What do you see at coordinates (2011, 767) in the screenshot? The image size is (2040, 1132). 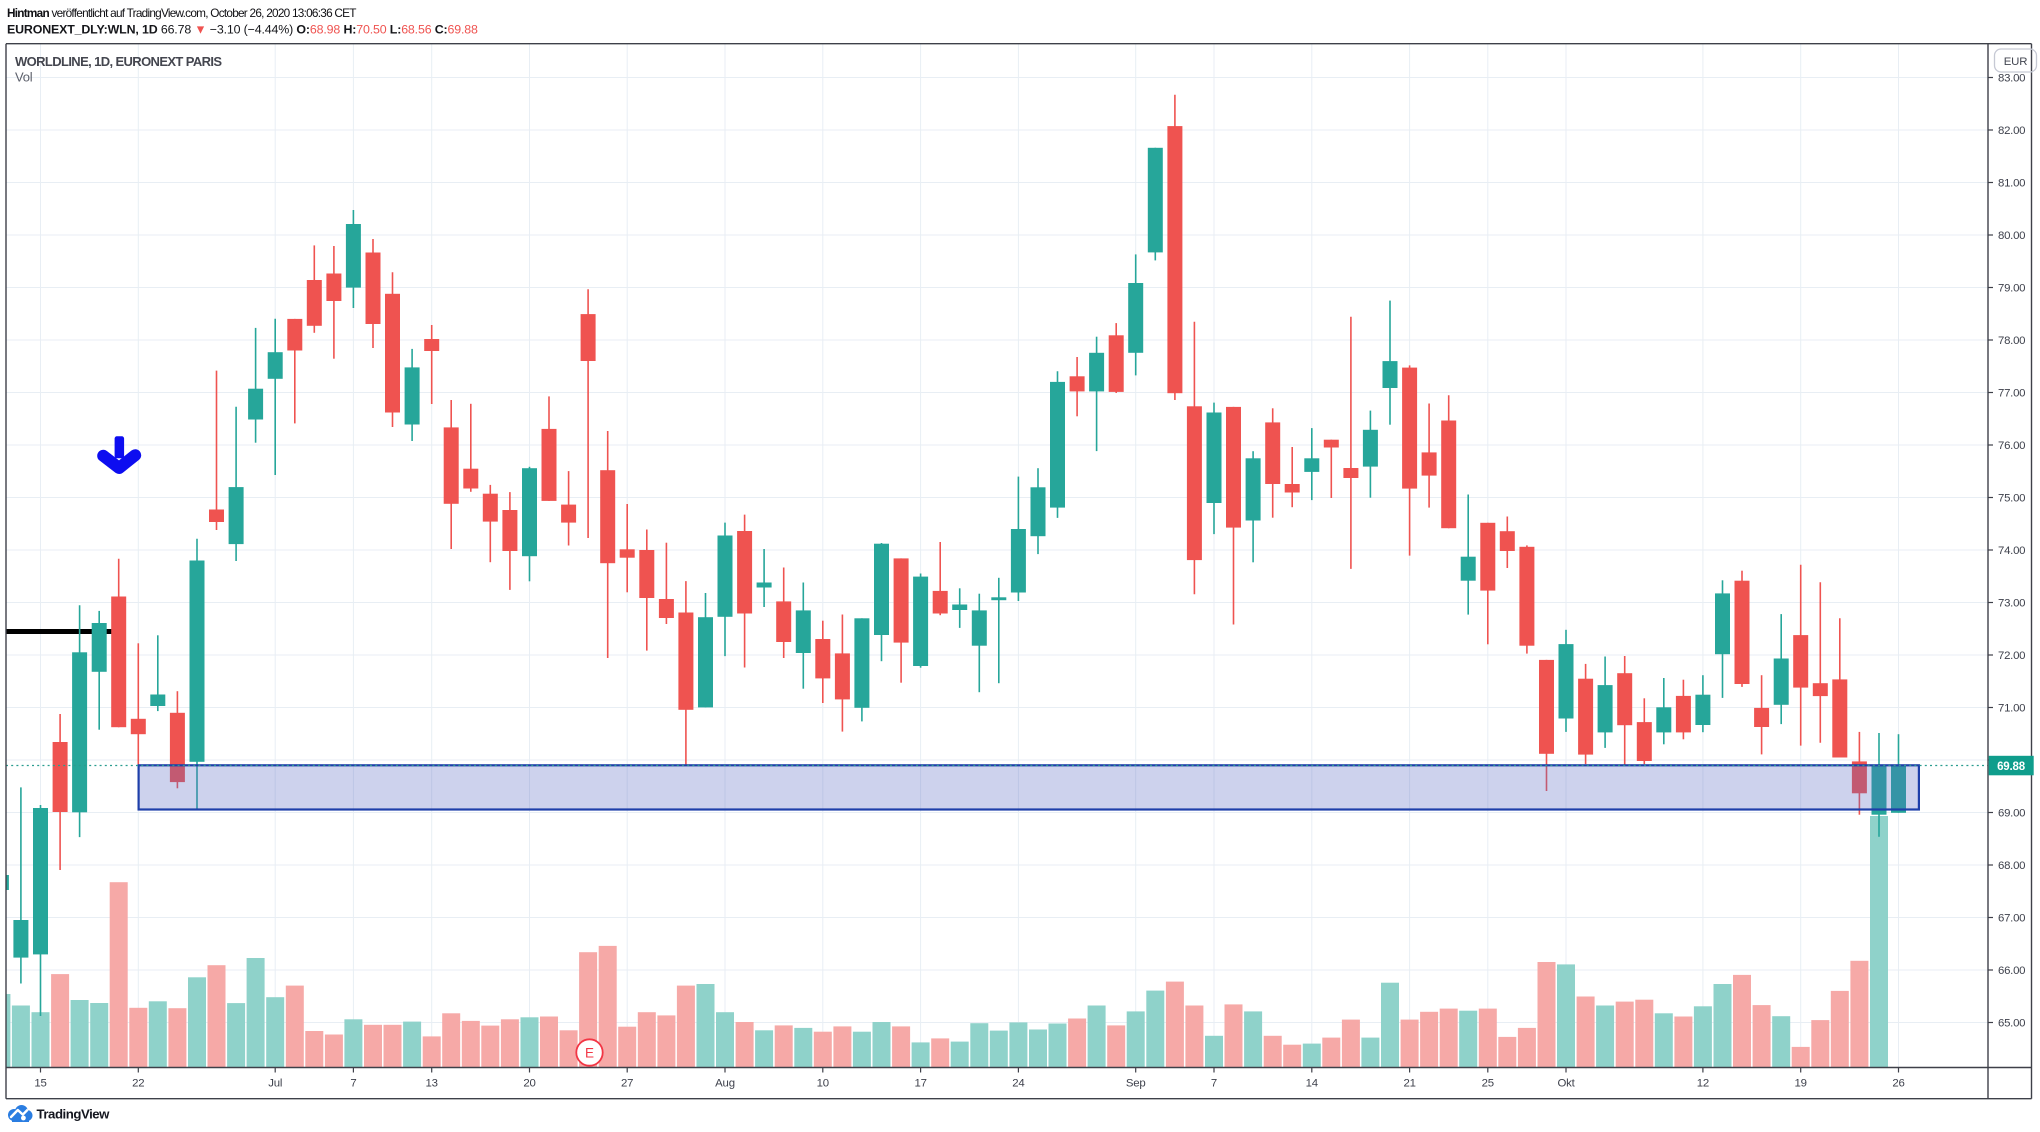 I see `svg-text: 69.88` at bounding box center [2011, 767].